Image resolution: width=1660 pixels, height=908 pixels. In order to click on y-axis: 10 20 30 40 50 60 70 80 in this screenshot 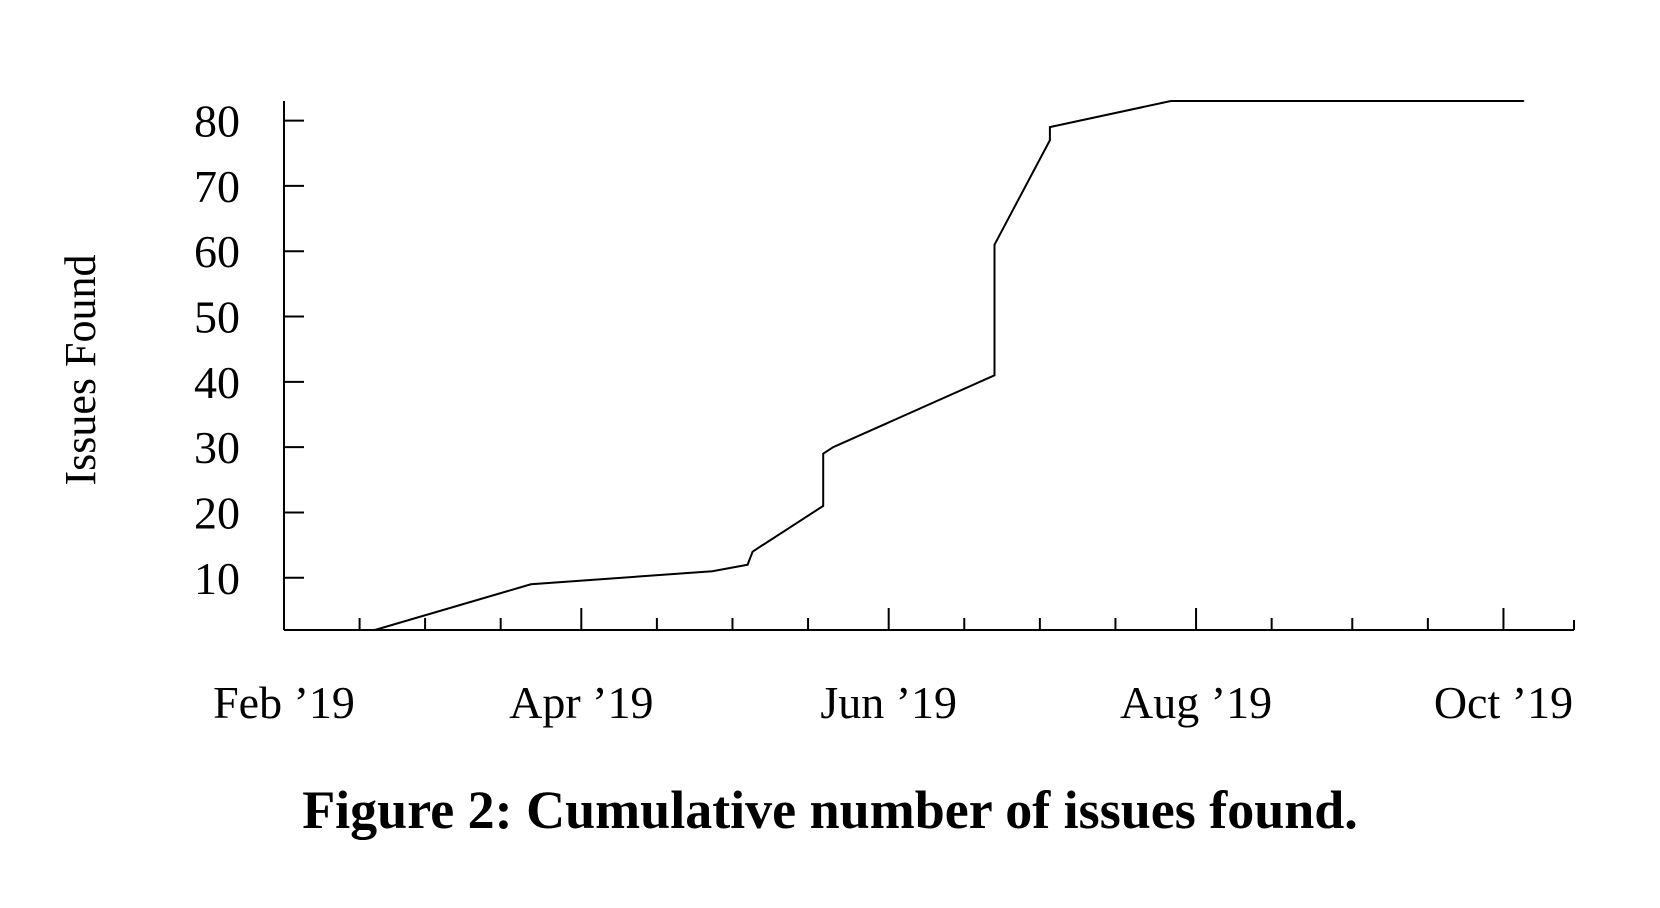, I will do `click(249, 363)`.